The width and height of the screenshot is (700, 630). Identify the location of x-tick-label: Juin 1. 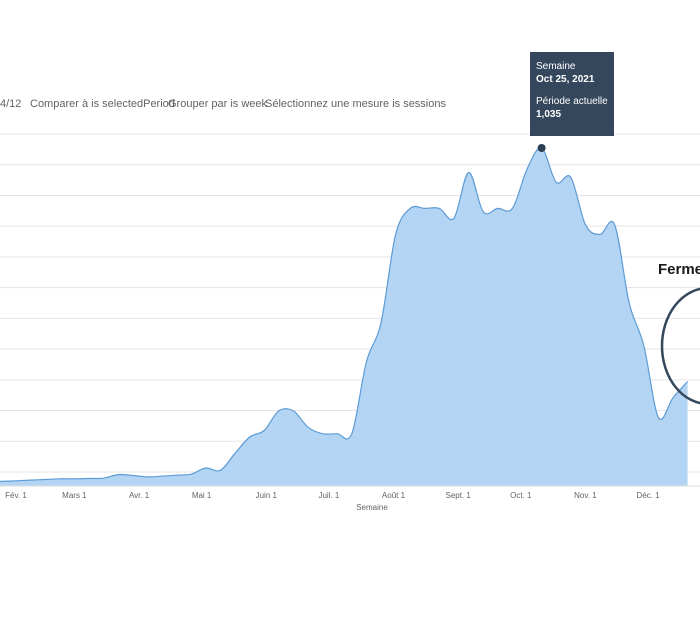
(267, 495).